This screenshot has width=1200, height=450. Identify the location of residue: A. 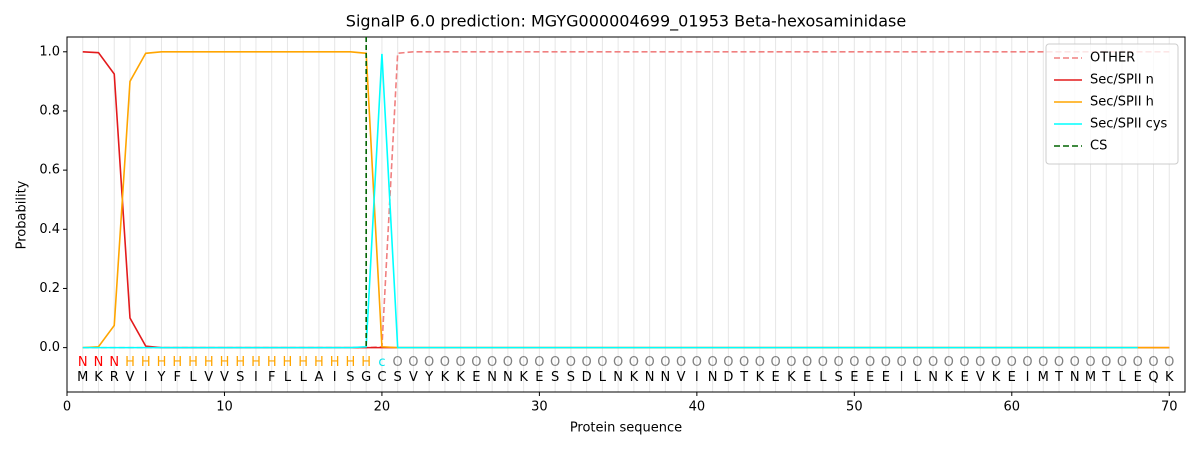
(318, 377).